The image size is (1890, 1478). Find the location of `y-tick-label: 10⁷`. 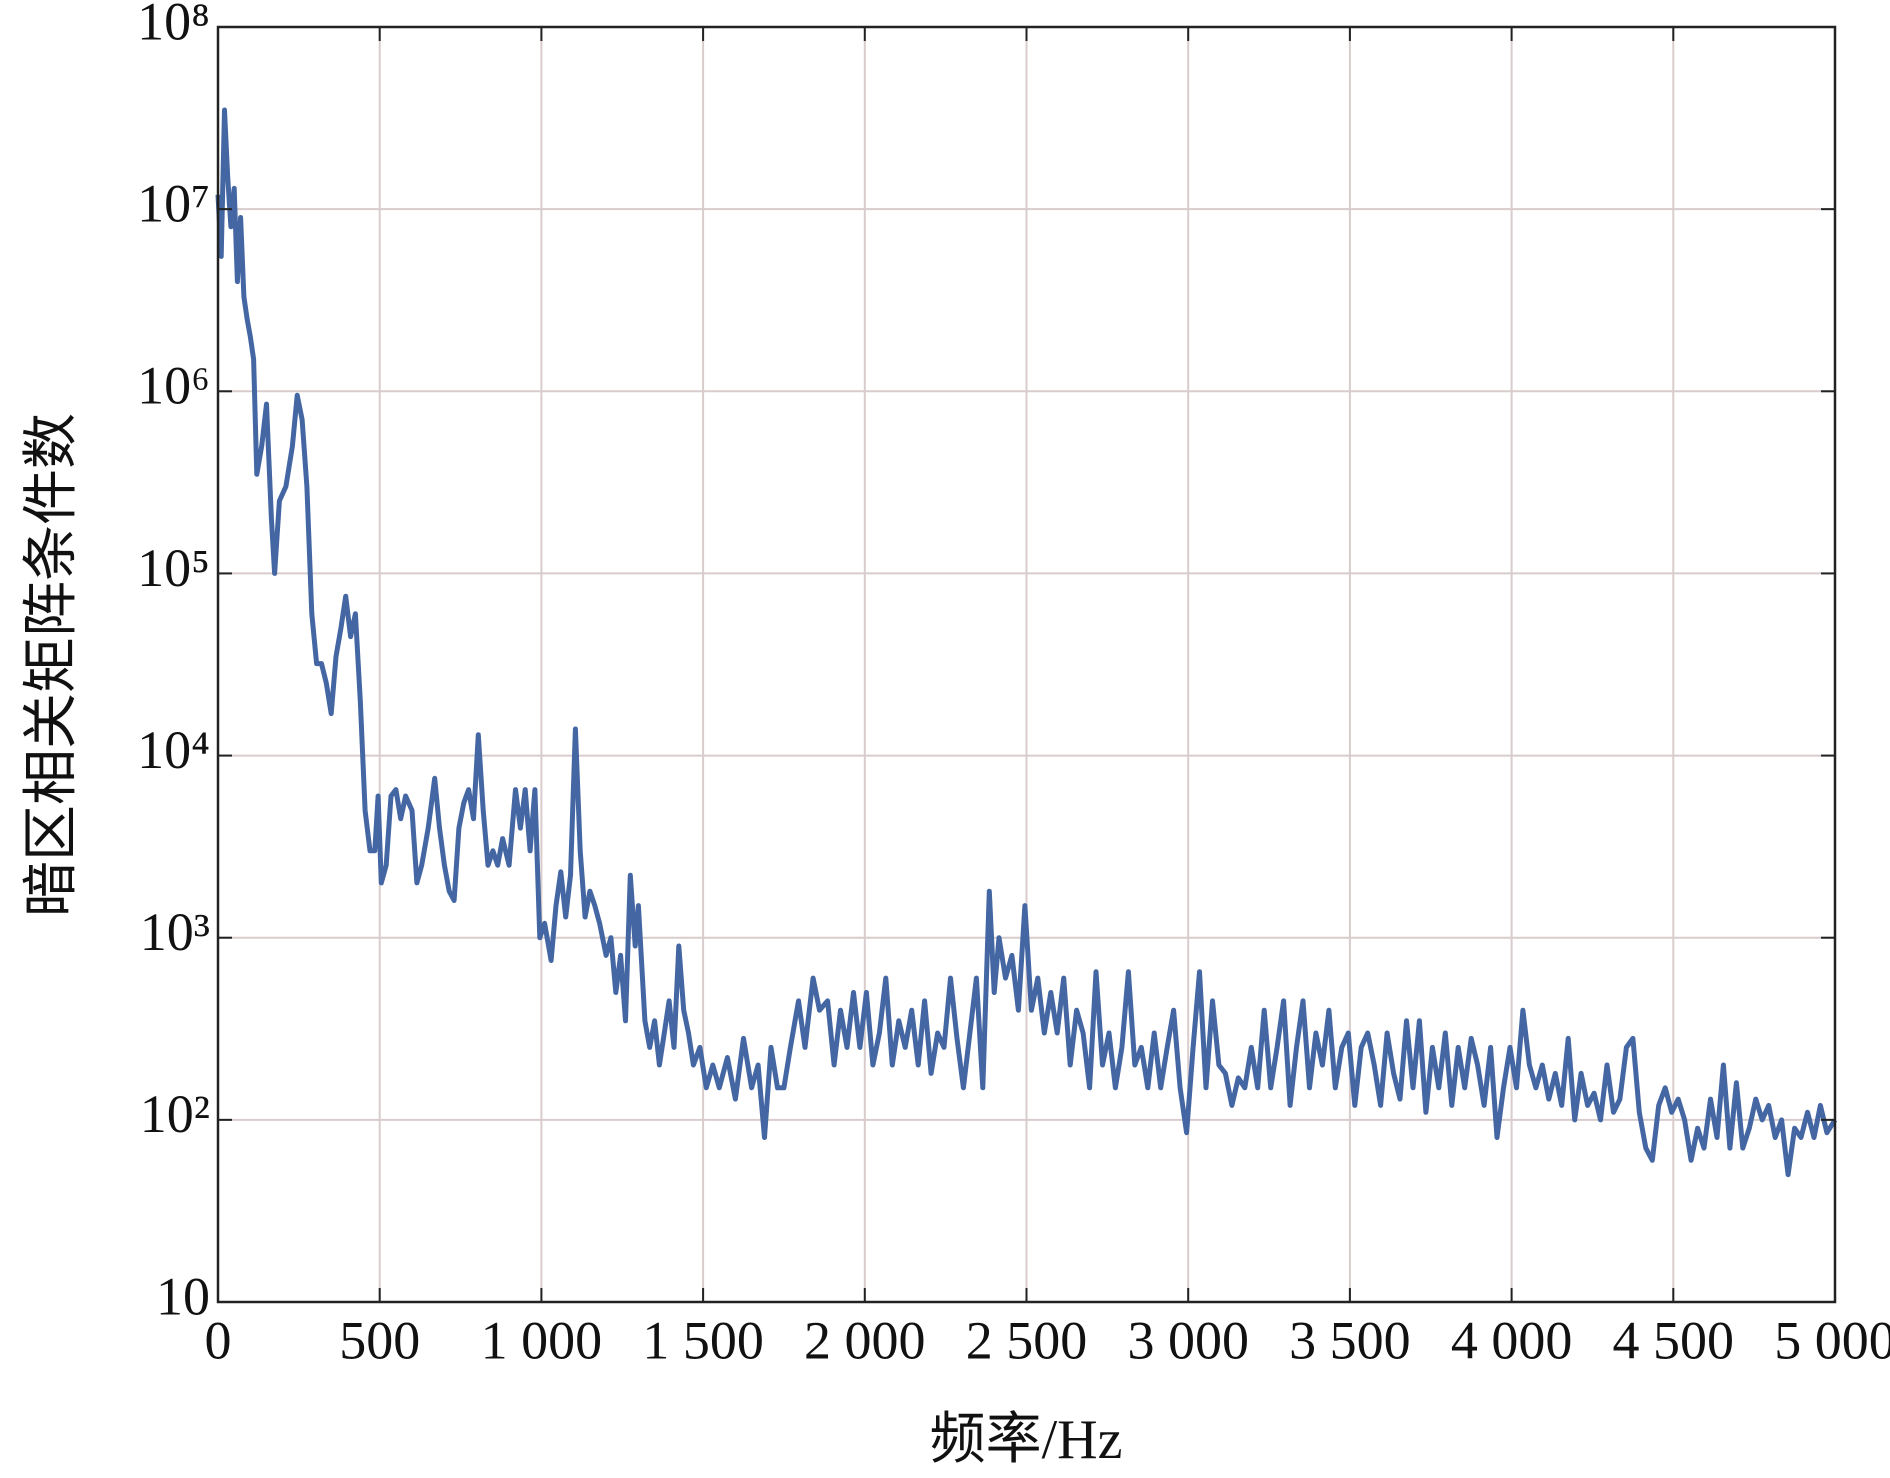

y-tick-label: 10⁷ is located at coordinates (173, 204).